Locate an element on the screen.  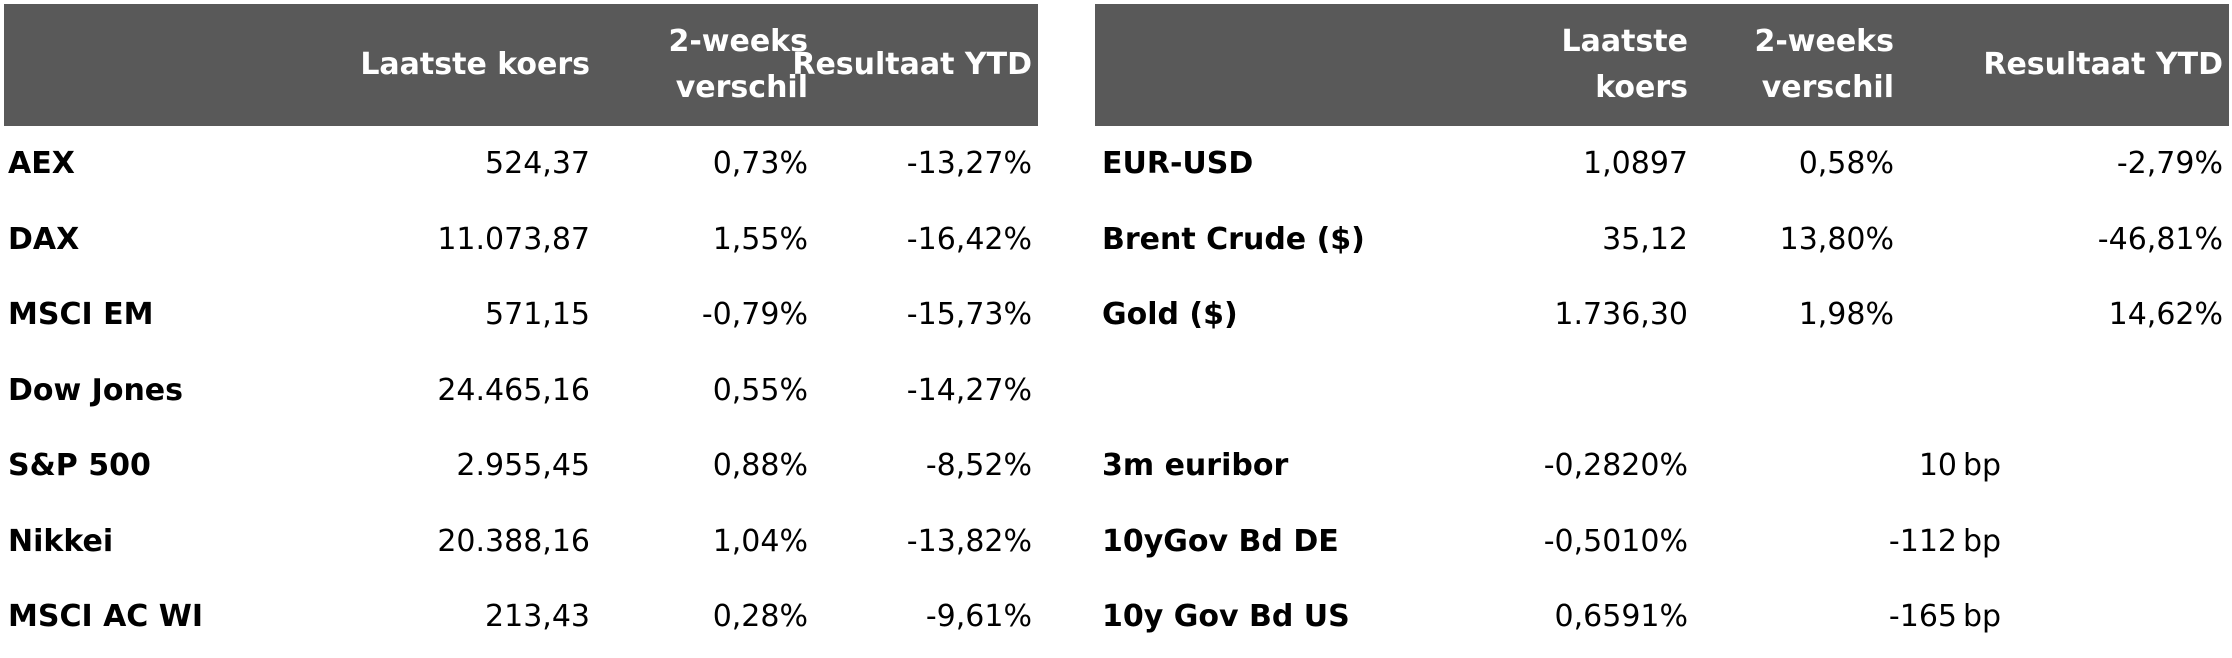
two-week-change: 0,73% is located at coordinates (760, 164).